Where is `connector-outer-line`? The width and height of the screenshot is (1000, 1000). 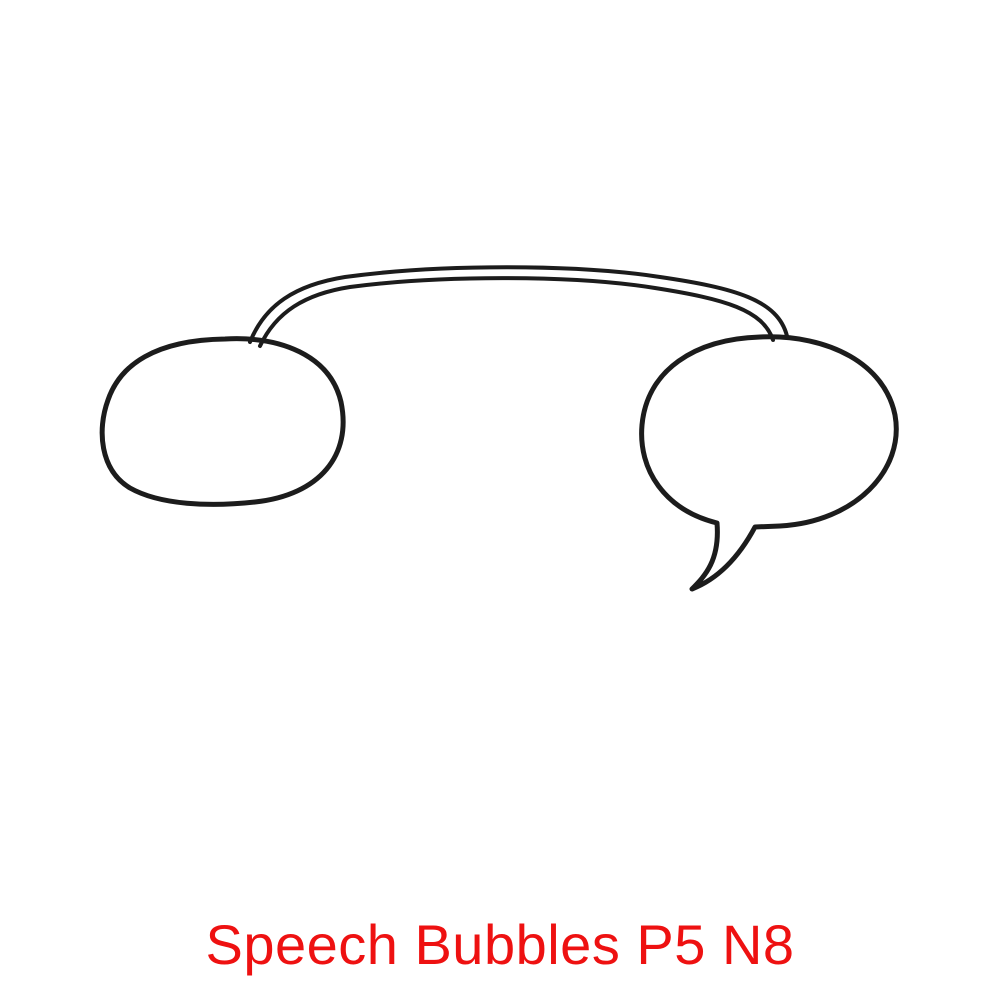 connector-outer-line is located at coordinates (518, 304).